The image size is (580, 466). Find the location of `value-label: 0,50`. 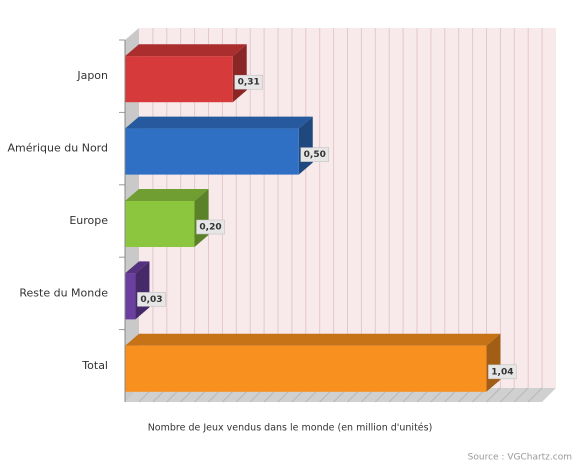

value-label: 0,50 is located at coordinates (315, 155).